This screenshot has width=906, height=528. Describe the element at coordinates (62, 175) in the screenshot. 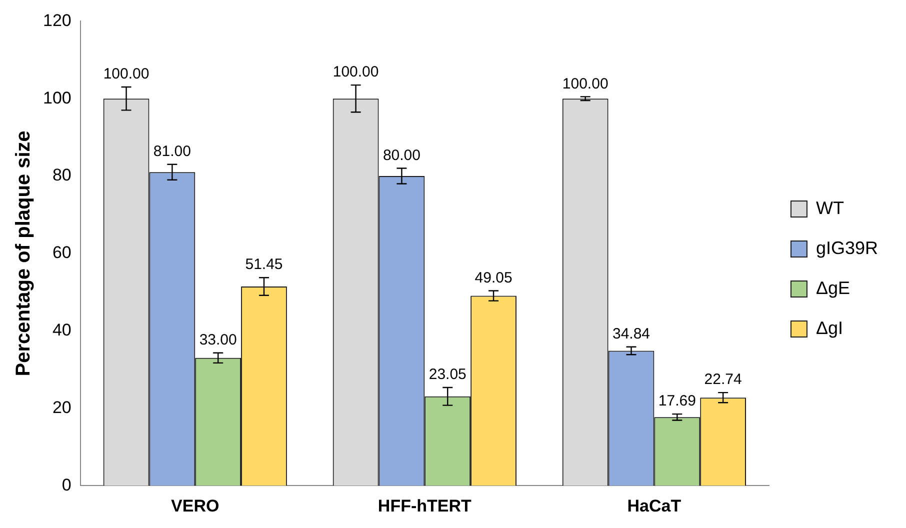

I see `y-tick-label: 80` at that location.